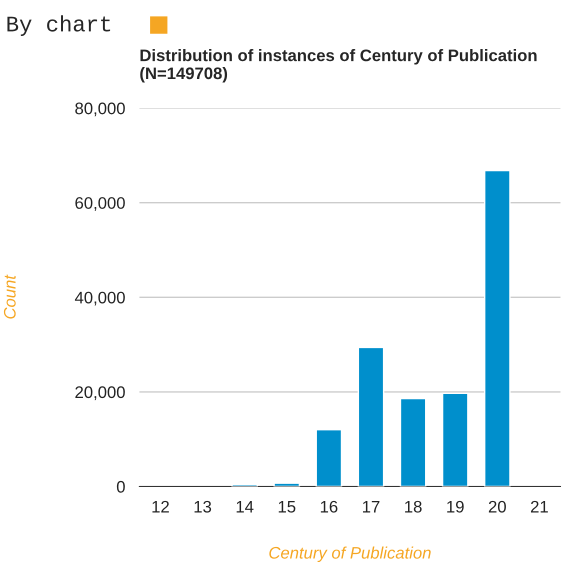 Image resolution: width=569 pixels, height=569 pixels. What do you see at coordinates (99, 299) in the screenshot?
I see `y-tick-label: 40,000` at bounding box center [99, 299].